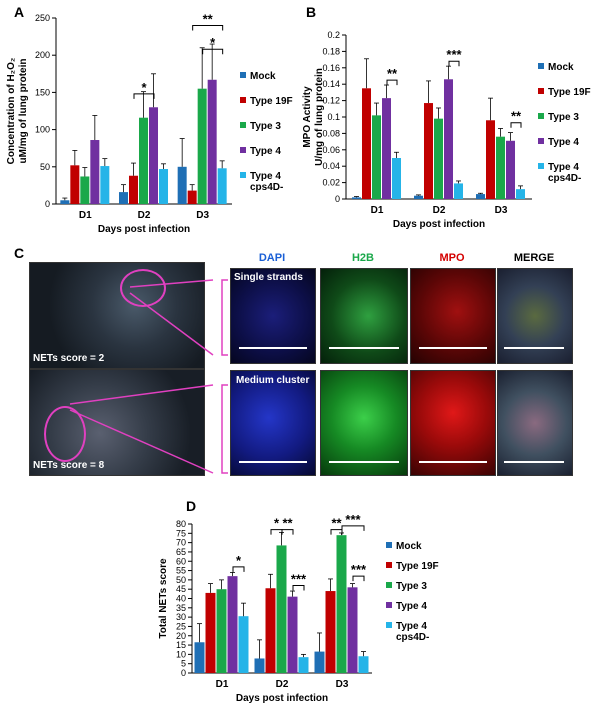 The width and height of the screenshot is (600, 711). I want to click on y-tick-label: 65, so click(181, 552).